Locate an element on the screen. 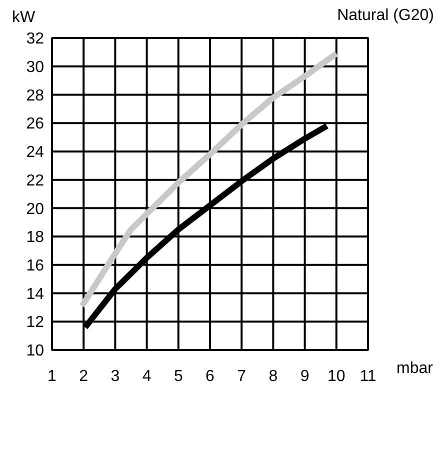  y-tick-label: 14 is located at coordinates (35, 294).